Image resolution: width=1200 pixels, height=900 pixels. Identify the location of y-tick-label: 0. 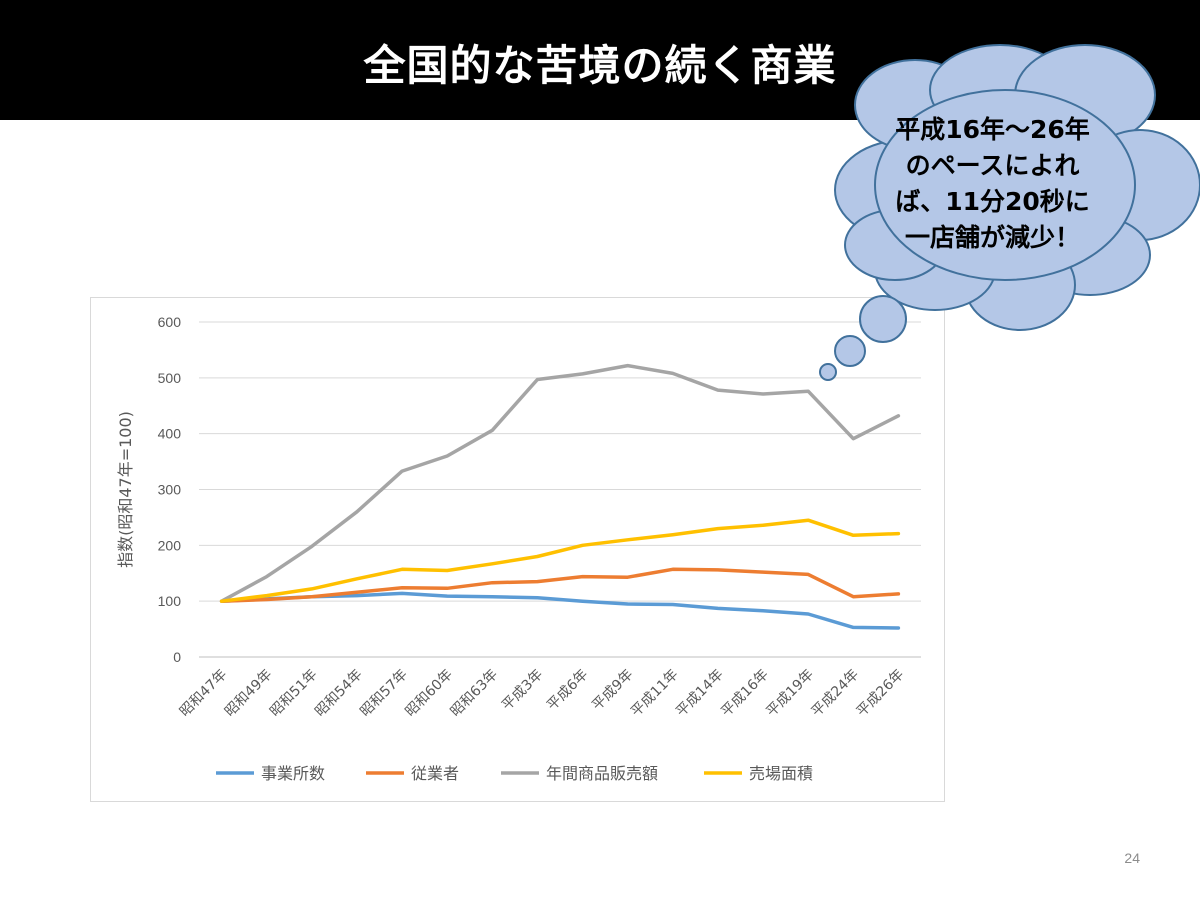
(177, 657).